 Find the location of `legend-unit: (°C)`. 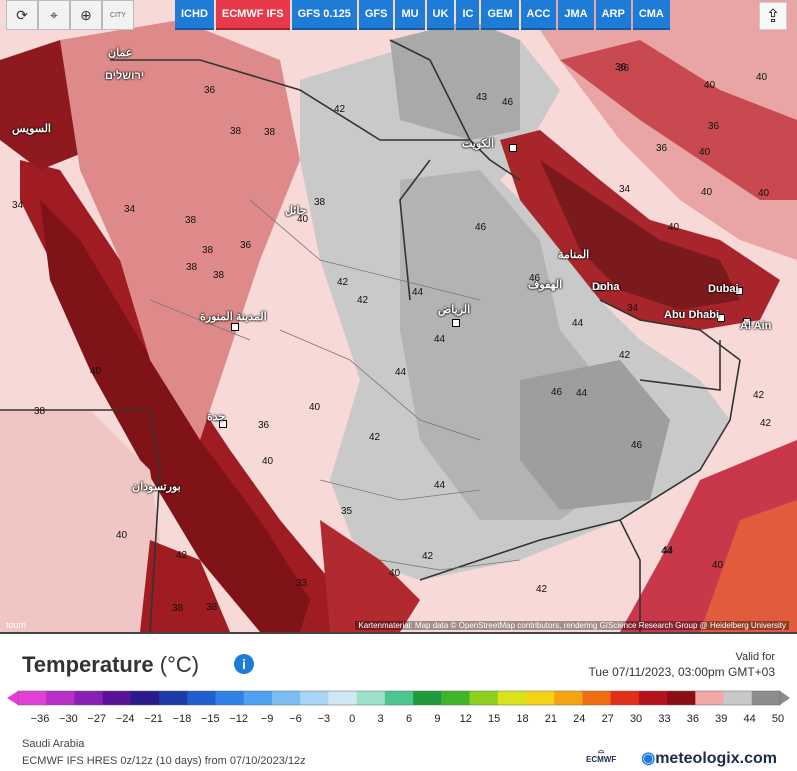

legend-unit: (°C) is located at coordinates (179, 664).